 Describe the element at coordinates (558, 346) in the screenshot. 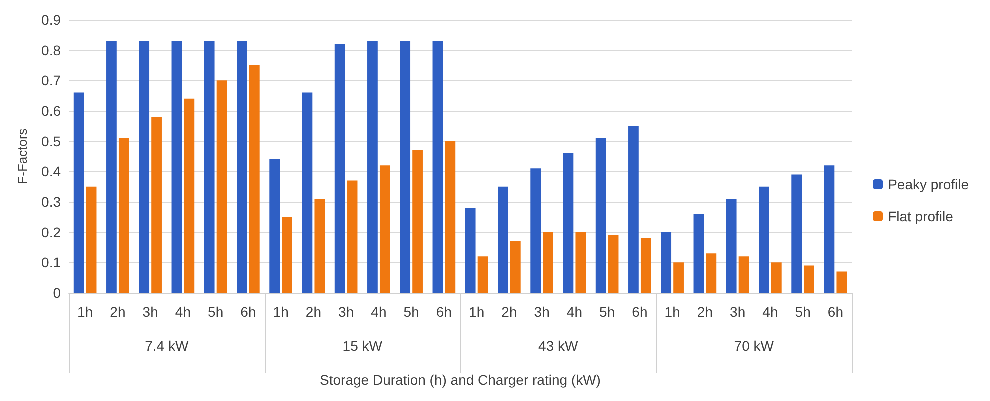

I see `text: 43 kW` at that location.